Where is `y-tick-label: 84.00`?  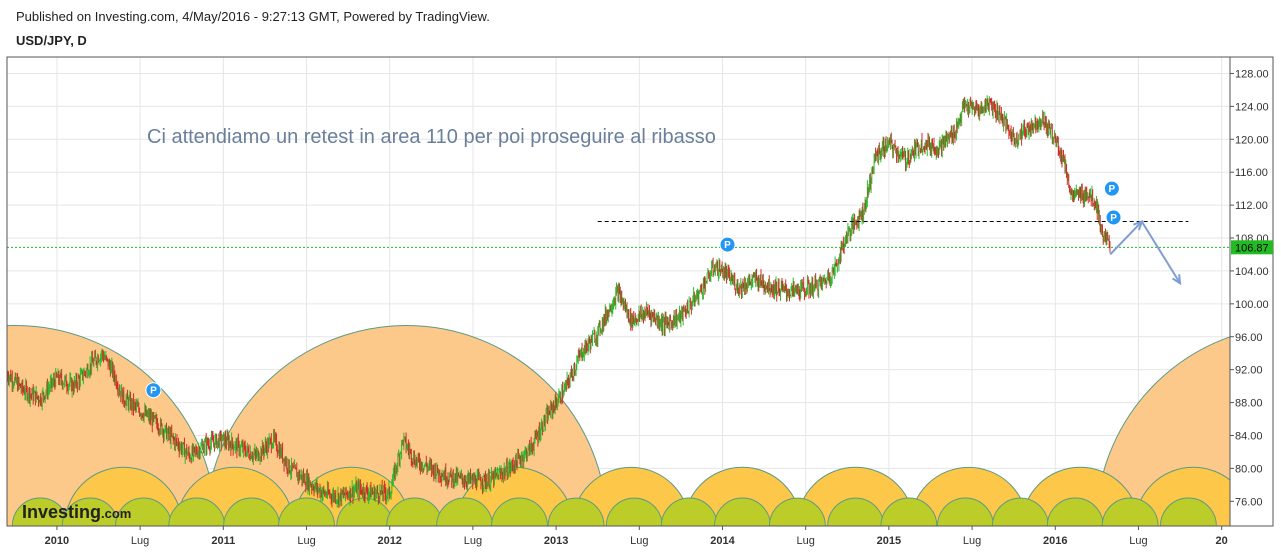 y-tick-label: 84.00 is located at coordinates (1249, 436).